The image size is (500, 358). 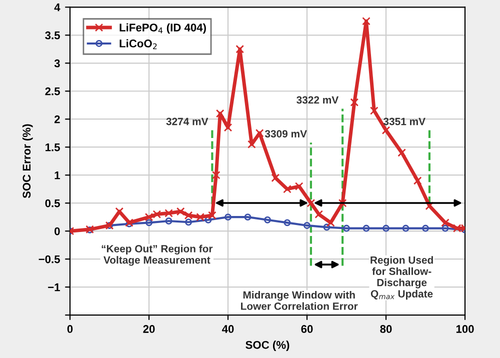 I want to click on y-tick-label: 1.5, so click(x=53, y=147).